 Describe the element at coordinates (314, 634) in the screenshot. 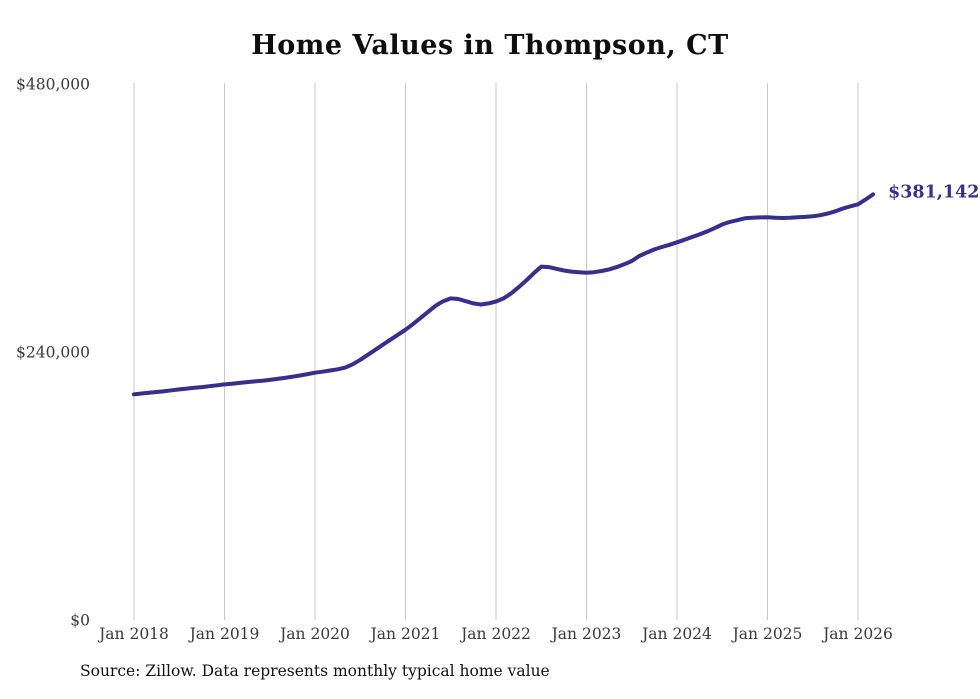

I see `x-tick-label: Jan 2020` at that location.